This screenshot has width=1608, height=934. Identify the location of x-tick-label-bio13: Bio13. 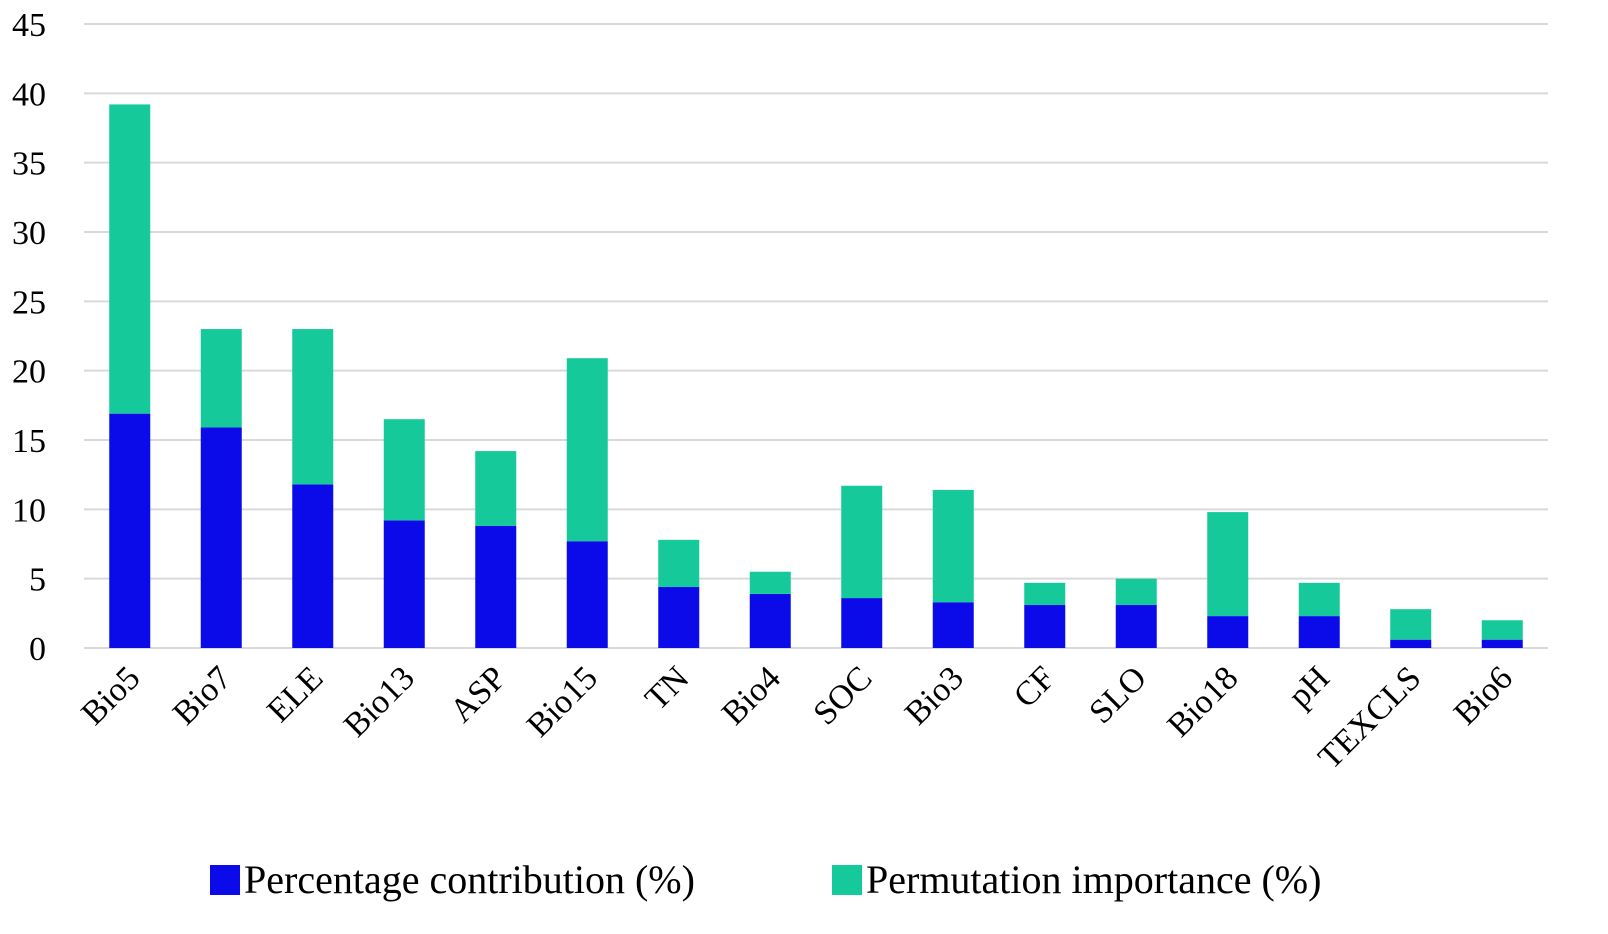
(379, 701).